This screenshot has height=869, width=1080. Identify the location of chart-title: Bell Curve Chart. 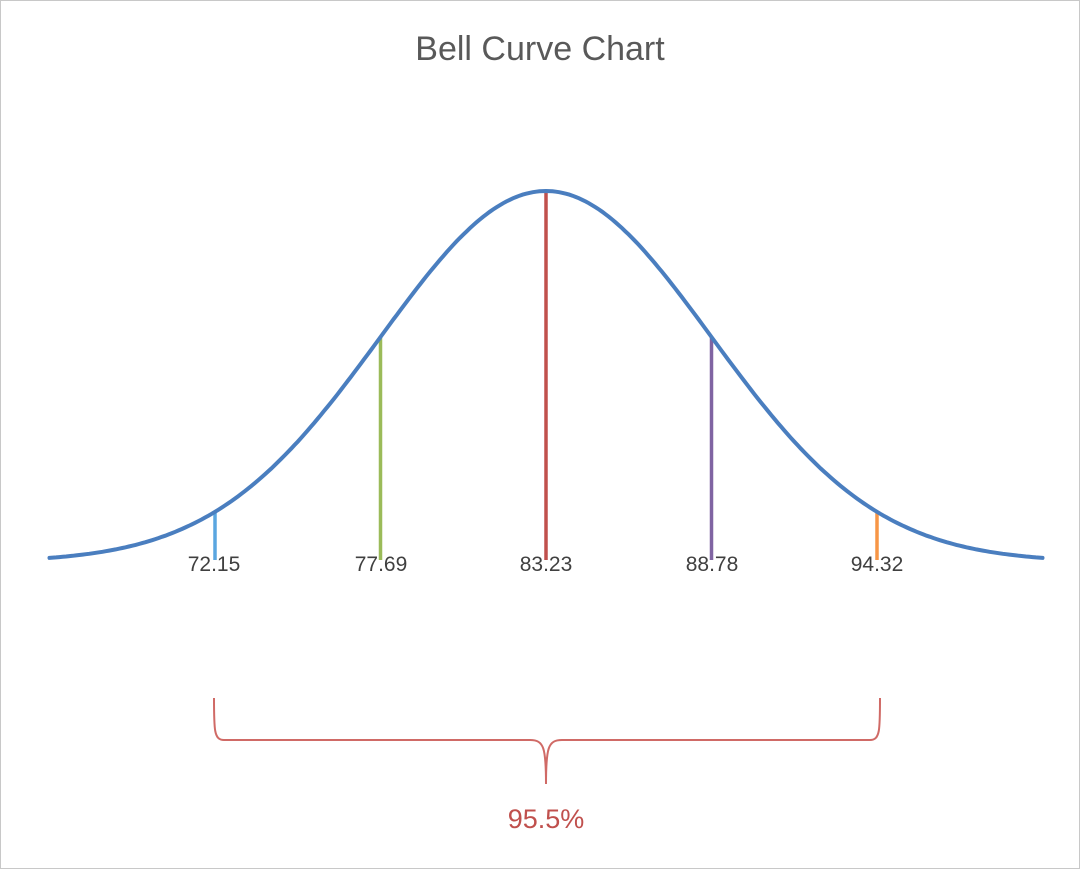
(540, 49).